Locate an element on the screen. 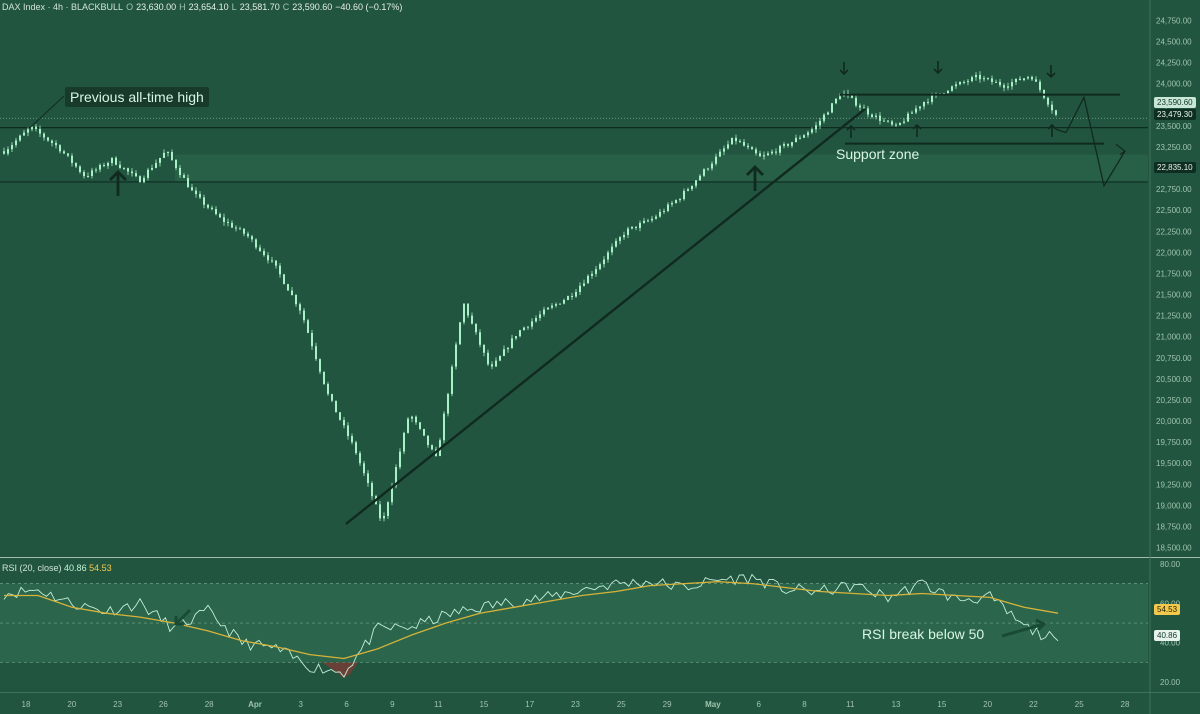  price-levels is located at coordinates (574, 150).